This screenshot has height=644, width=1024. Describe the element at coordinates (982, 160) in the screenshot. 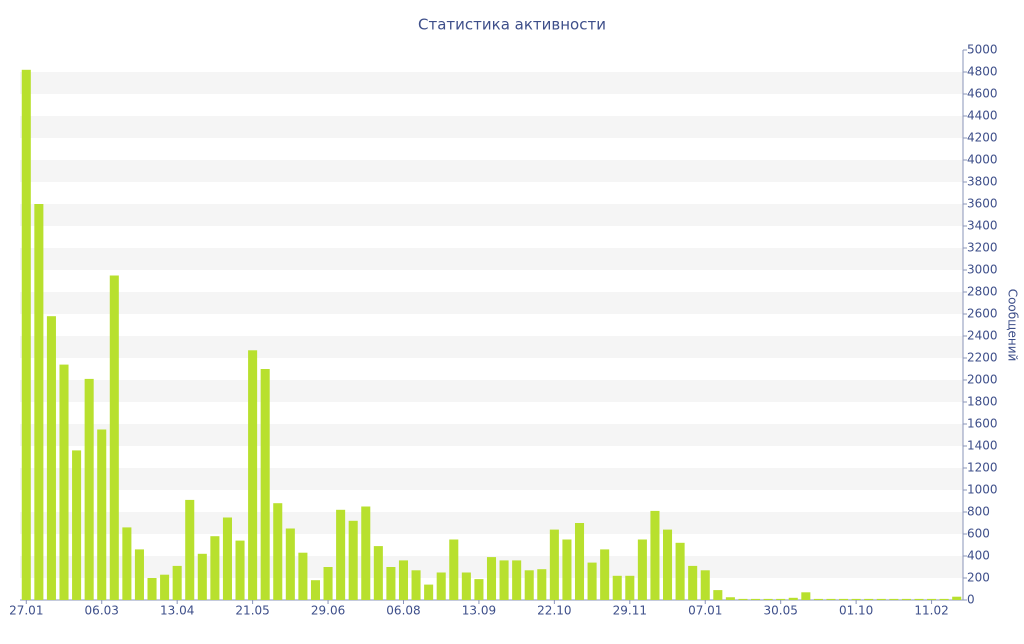

I see `y-tick-label: 4000` at that location.